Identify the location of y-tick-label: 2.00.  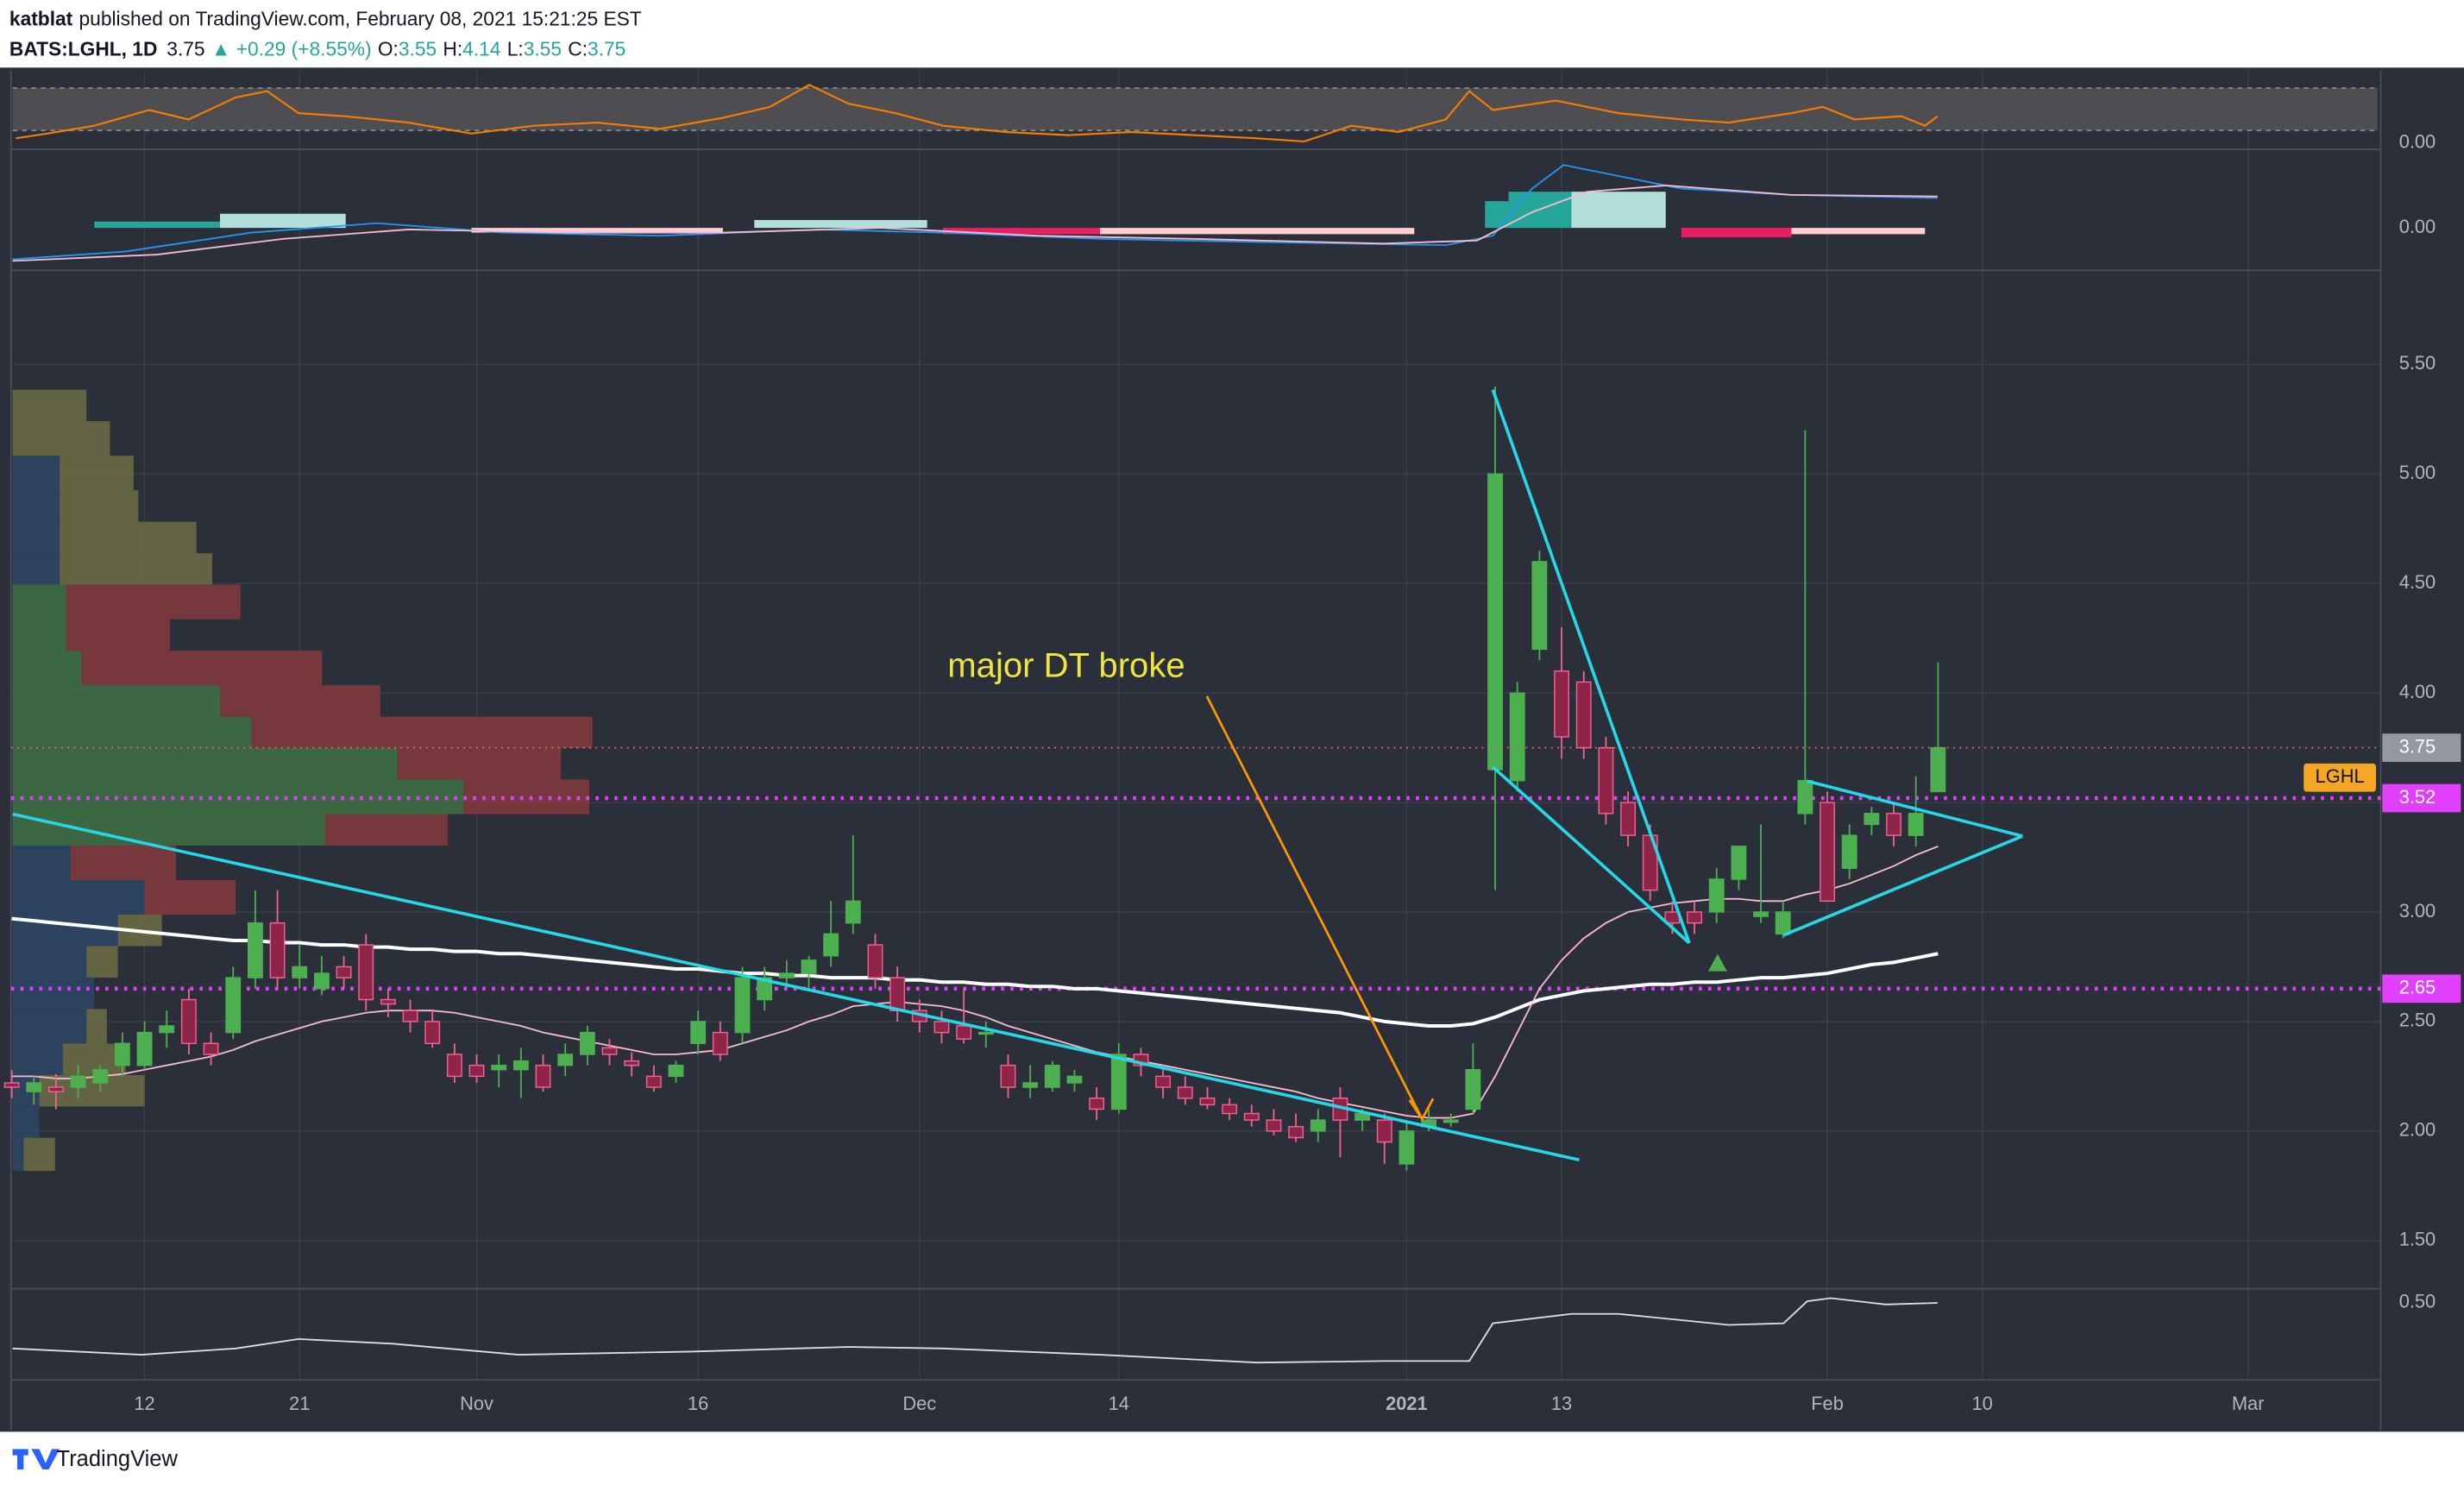
(2418, 1130).